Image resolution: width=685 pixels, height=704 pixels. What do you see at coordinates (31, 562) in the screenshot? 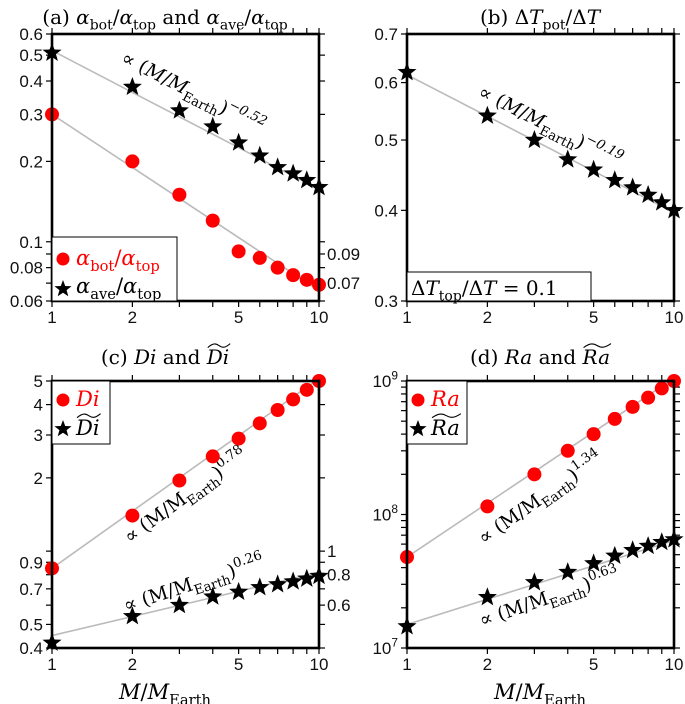
I see `y-tick-label: 0.9` at bounding box center [31, 562].